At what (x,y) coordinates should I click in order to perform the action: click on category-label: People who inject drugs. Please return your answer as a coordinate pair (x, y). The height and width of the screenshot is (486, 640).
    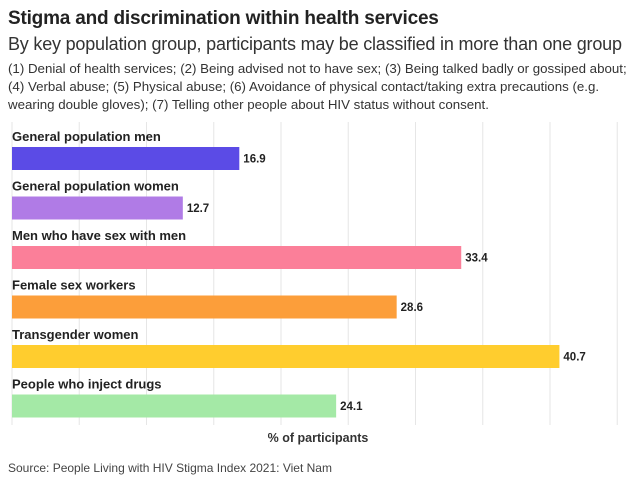
    Looking at the image, I should click on (87, 384).